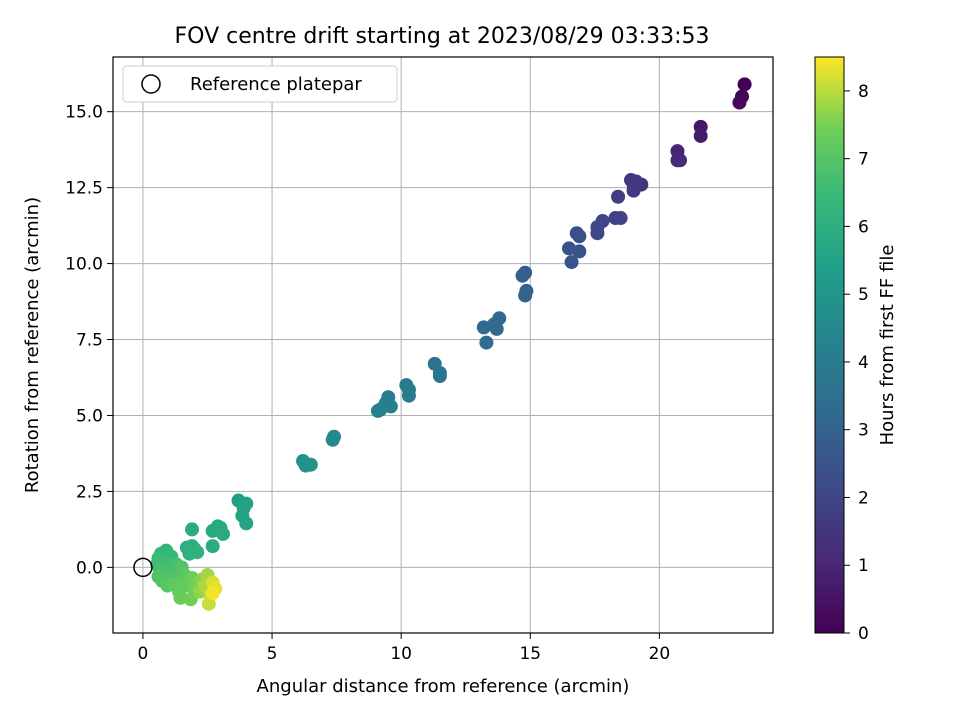 This screenshot has height=724, width=960. I want to click on colorbar-label: Hours from first FF file, so click(887, 345).